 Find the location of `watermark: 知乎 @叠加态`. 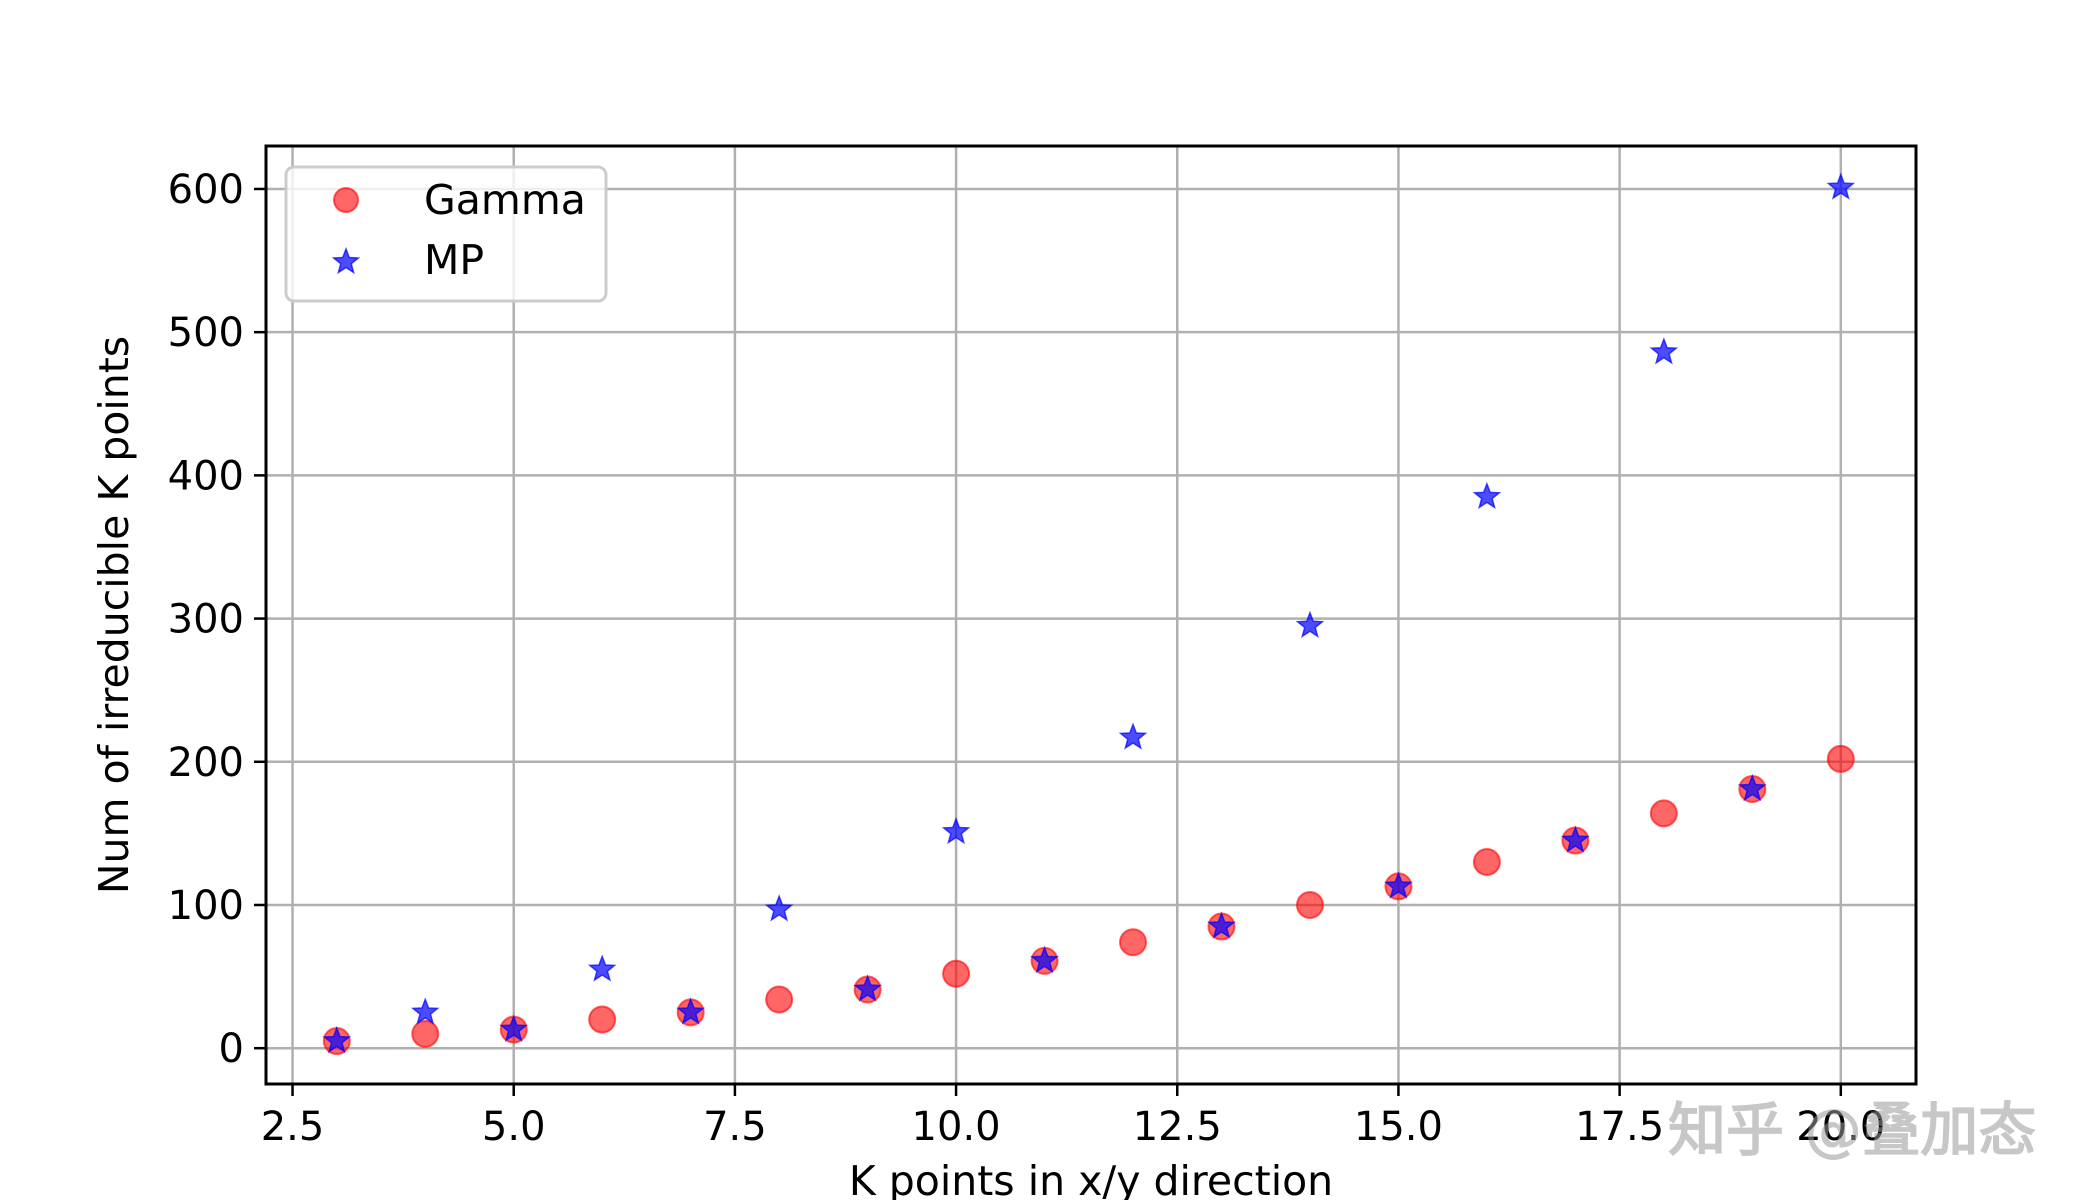

watermark: 知乎 @叠加态 is located at coordinates (1852, 1130).